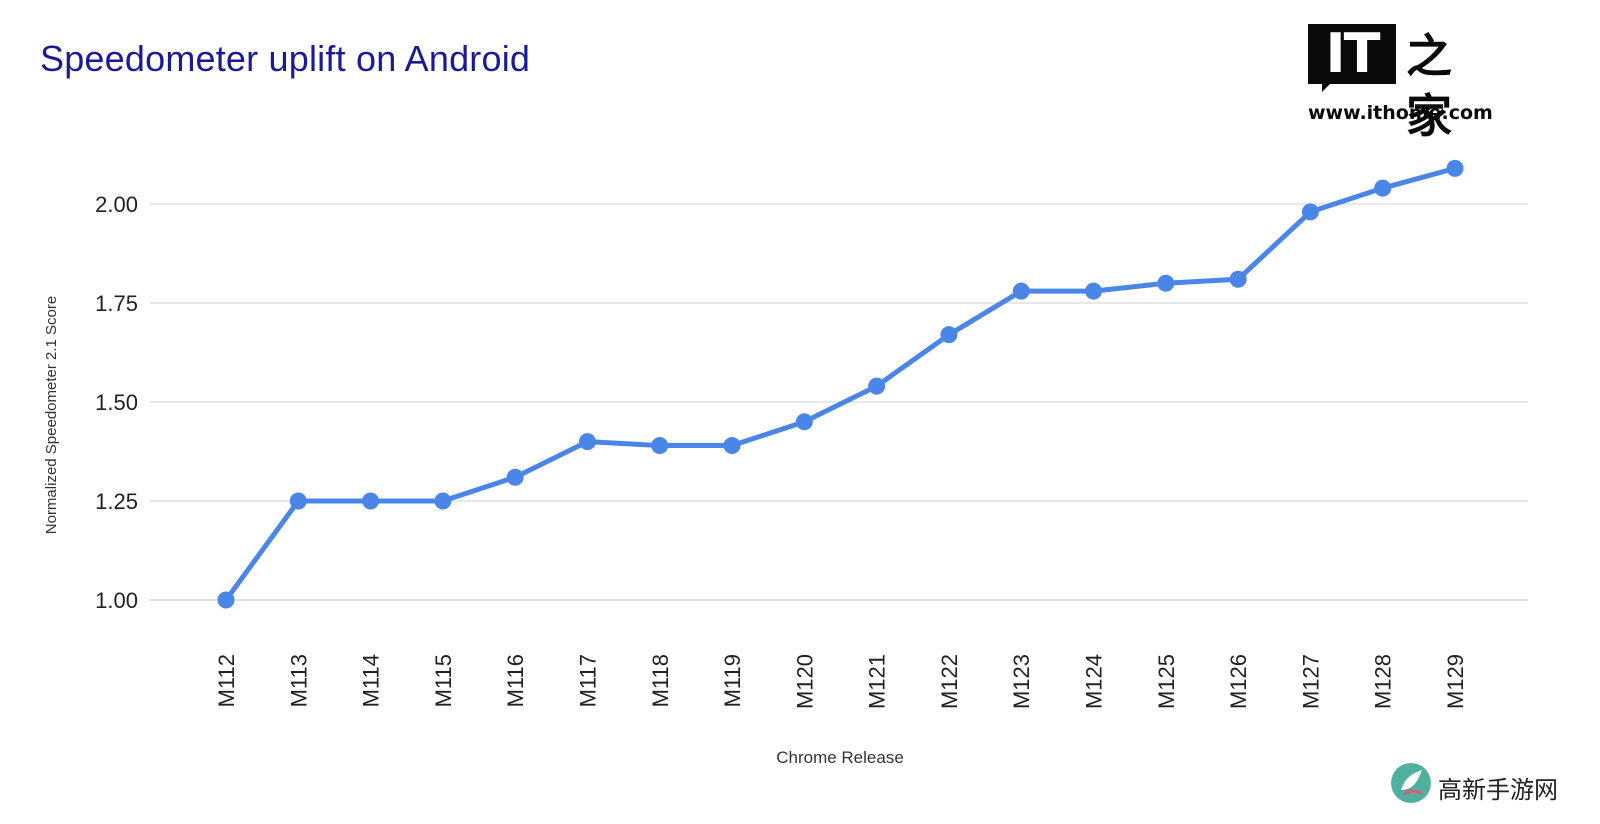 The image size is (1600, 824). What do you see at coordinates (1383, 681) in the screenshot?
I see `x-tick-label: M128` at bounding box center [1383, 681].